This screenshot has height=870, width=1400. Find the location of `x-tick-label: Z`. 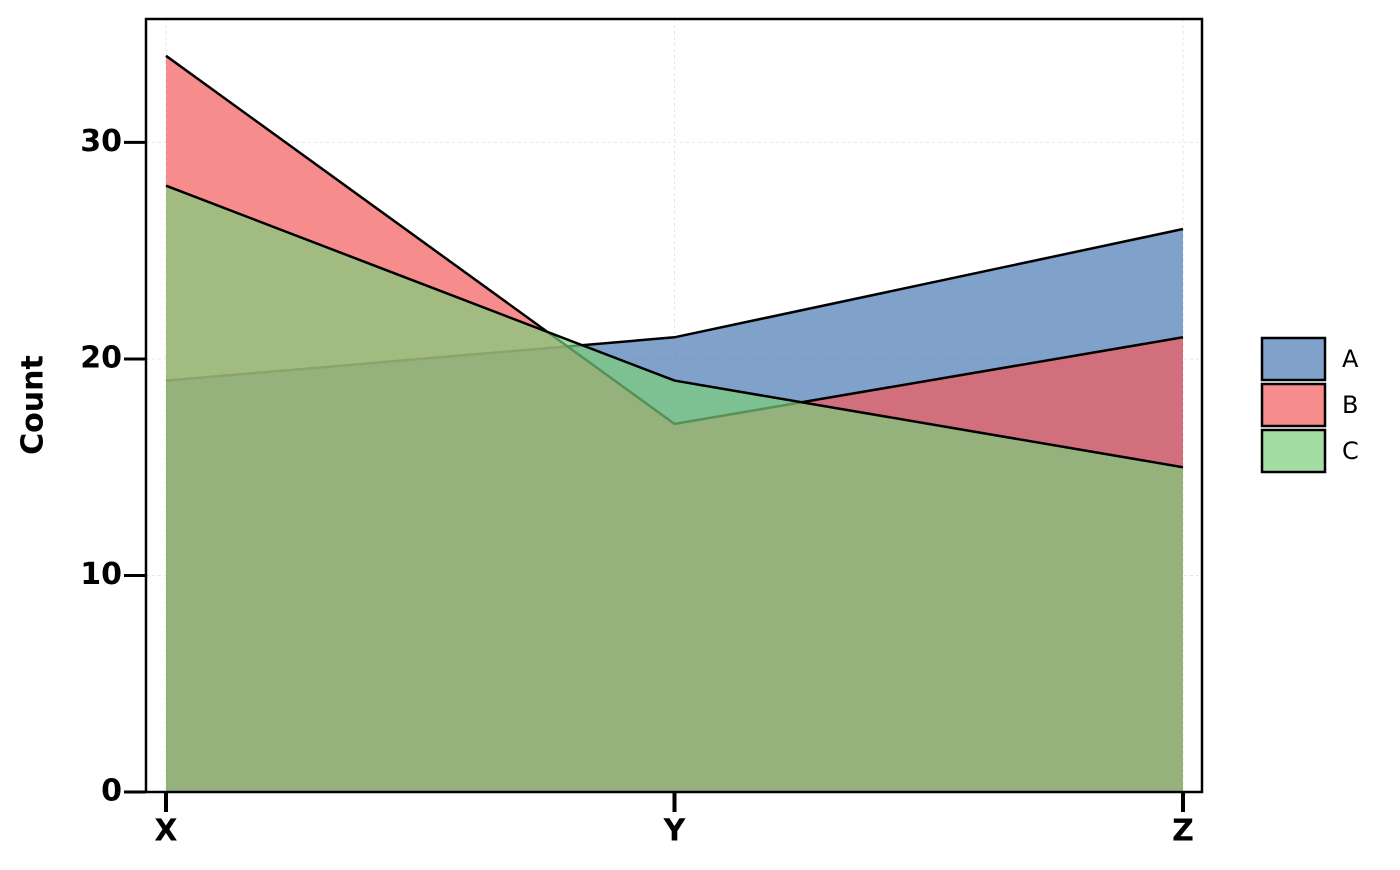

x-tick-label: Z is located at coordinates (1183, 831).